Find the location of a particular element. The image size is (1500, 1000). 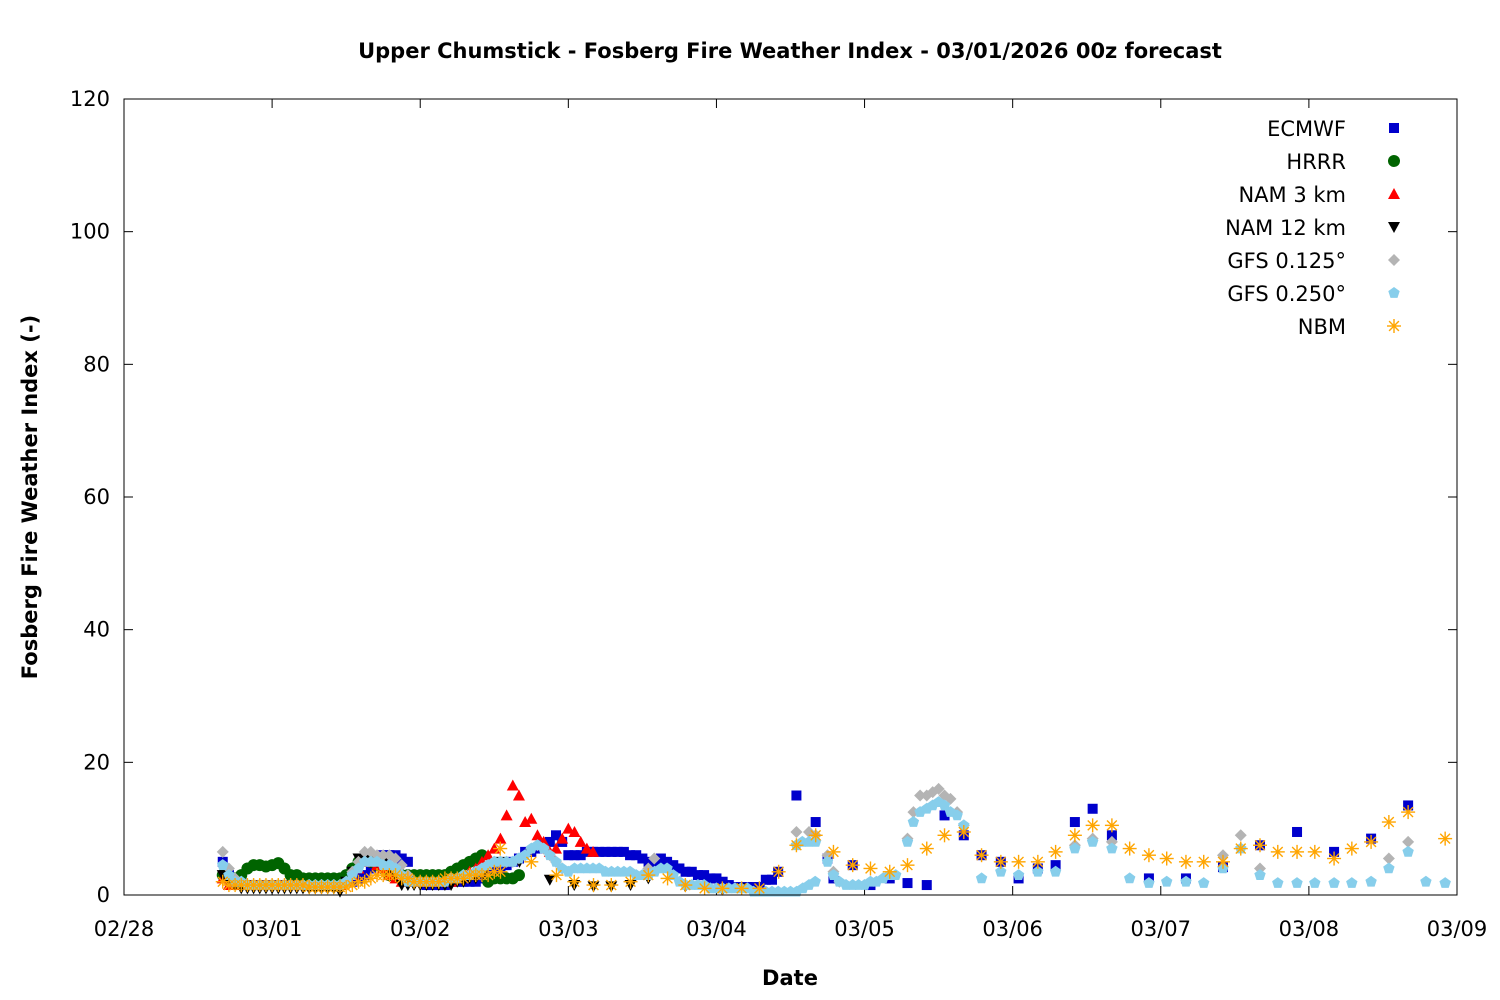

legend-entry: GFS 0.125° is located at coordinates (1313, 261).